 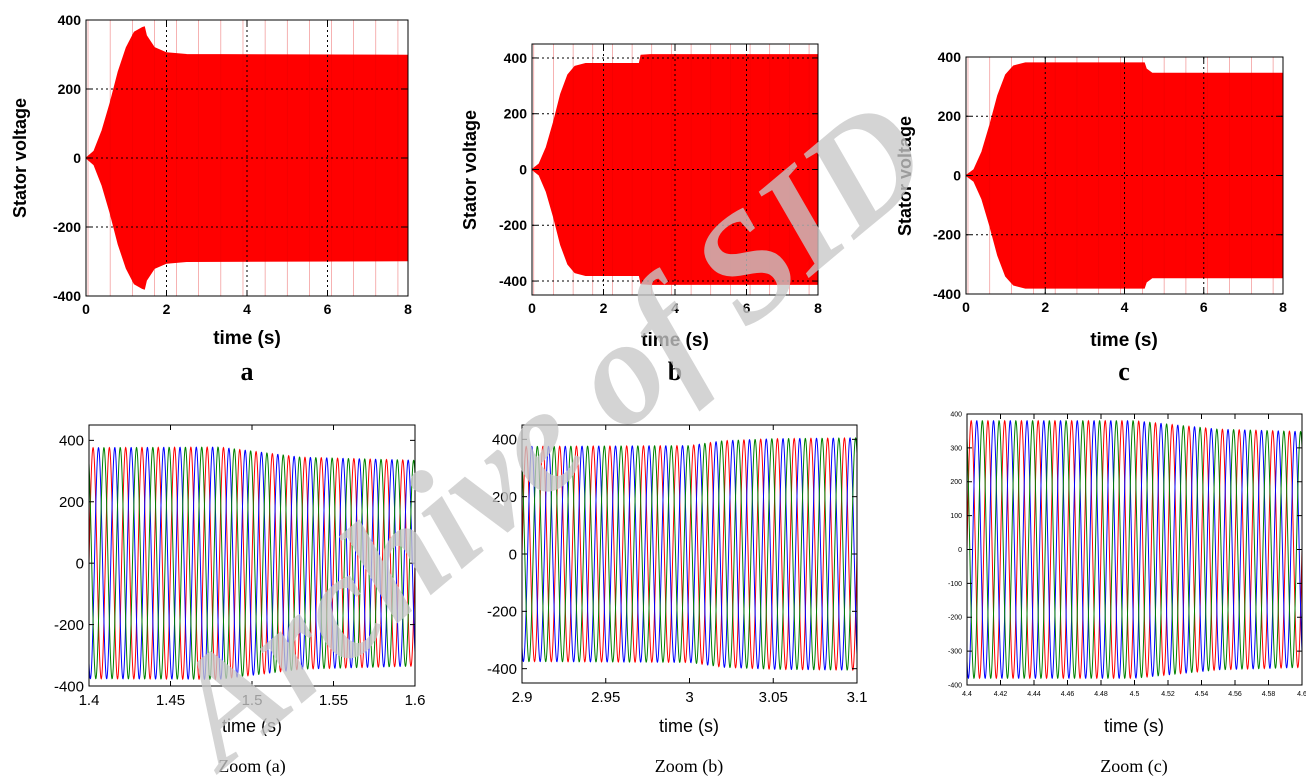 I want to click on x-tick-label: 1.55, so click(x=333, y=700).